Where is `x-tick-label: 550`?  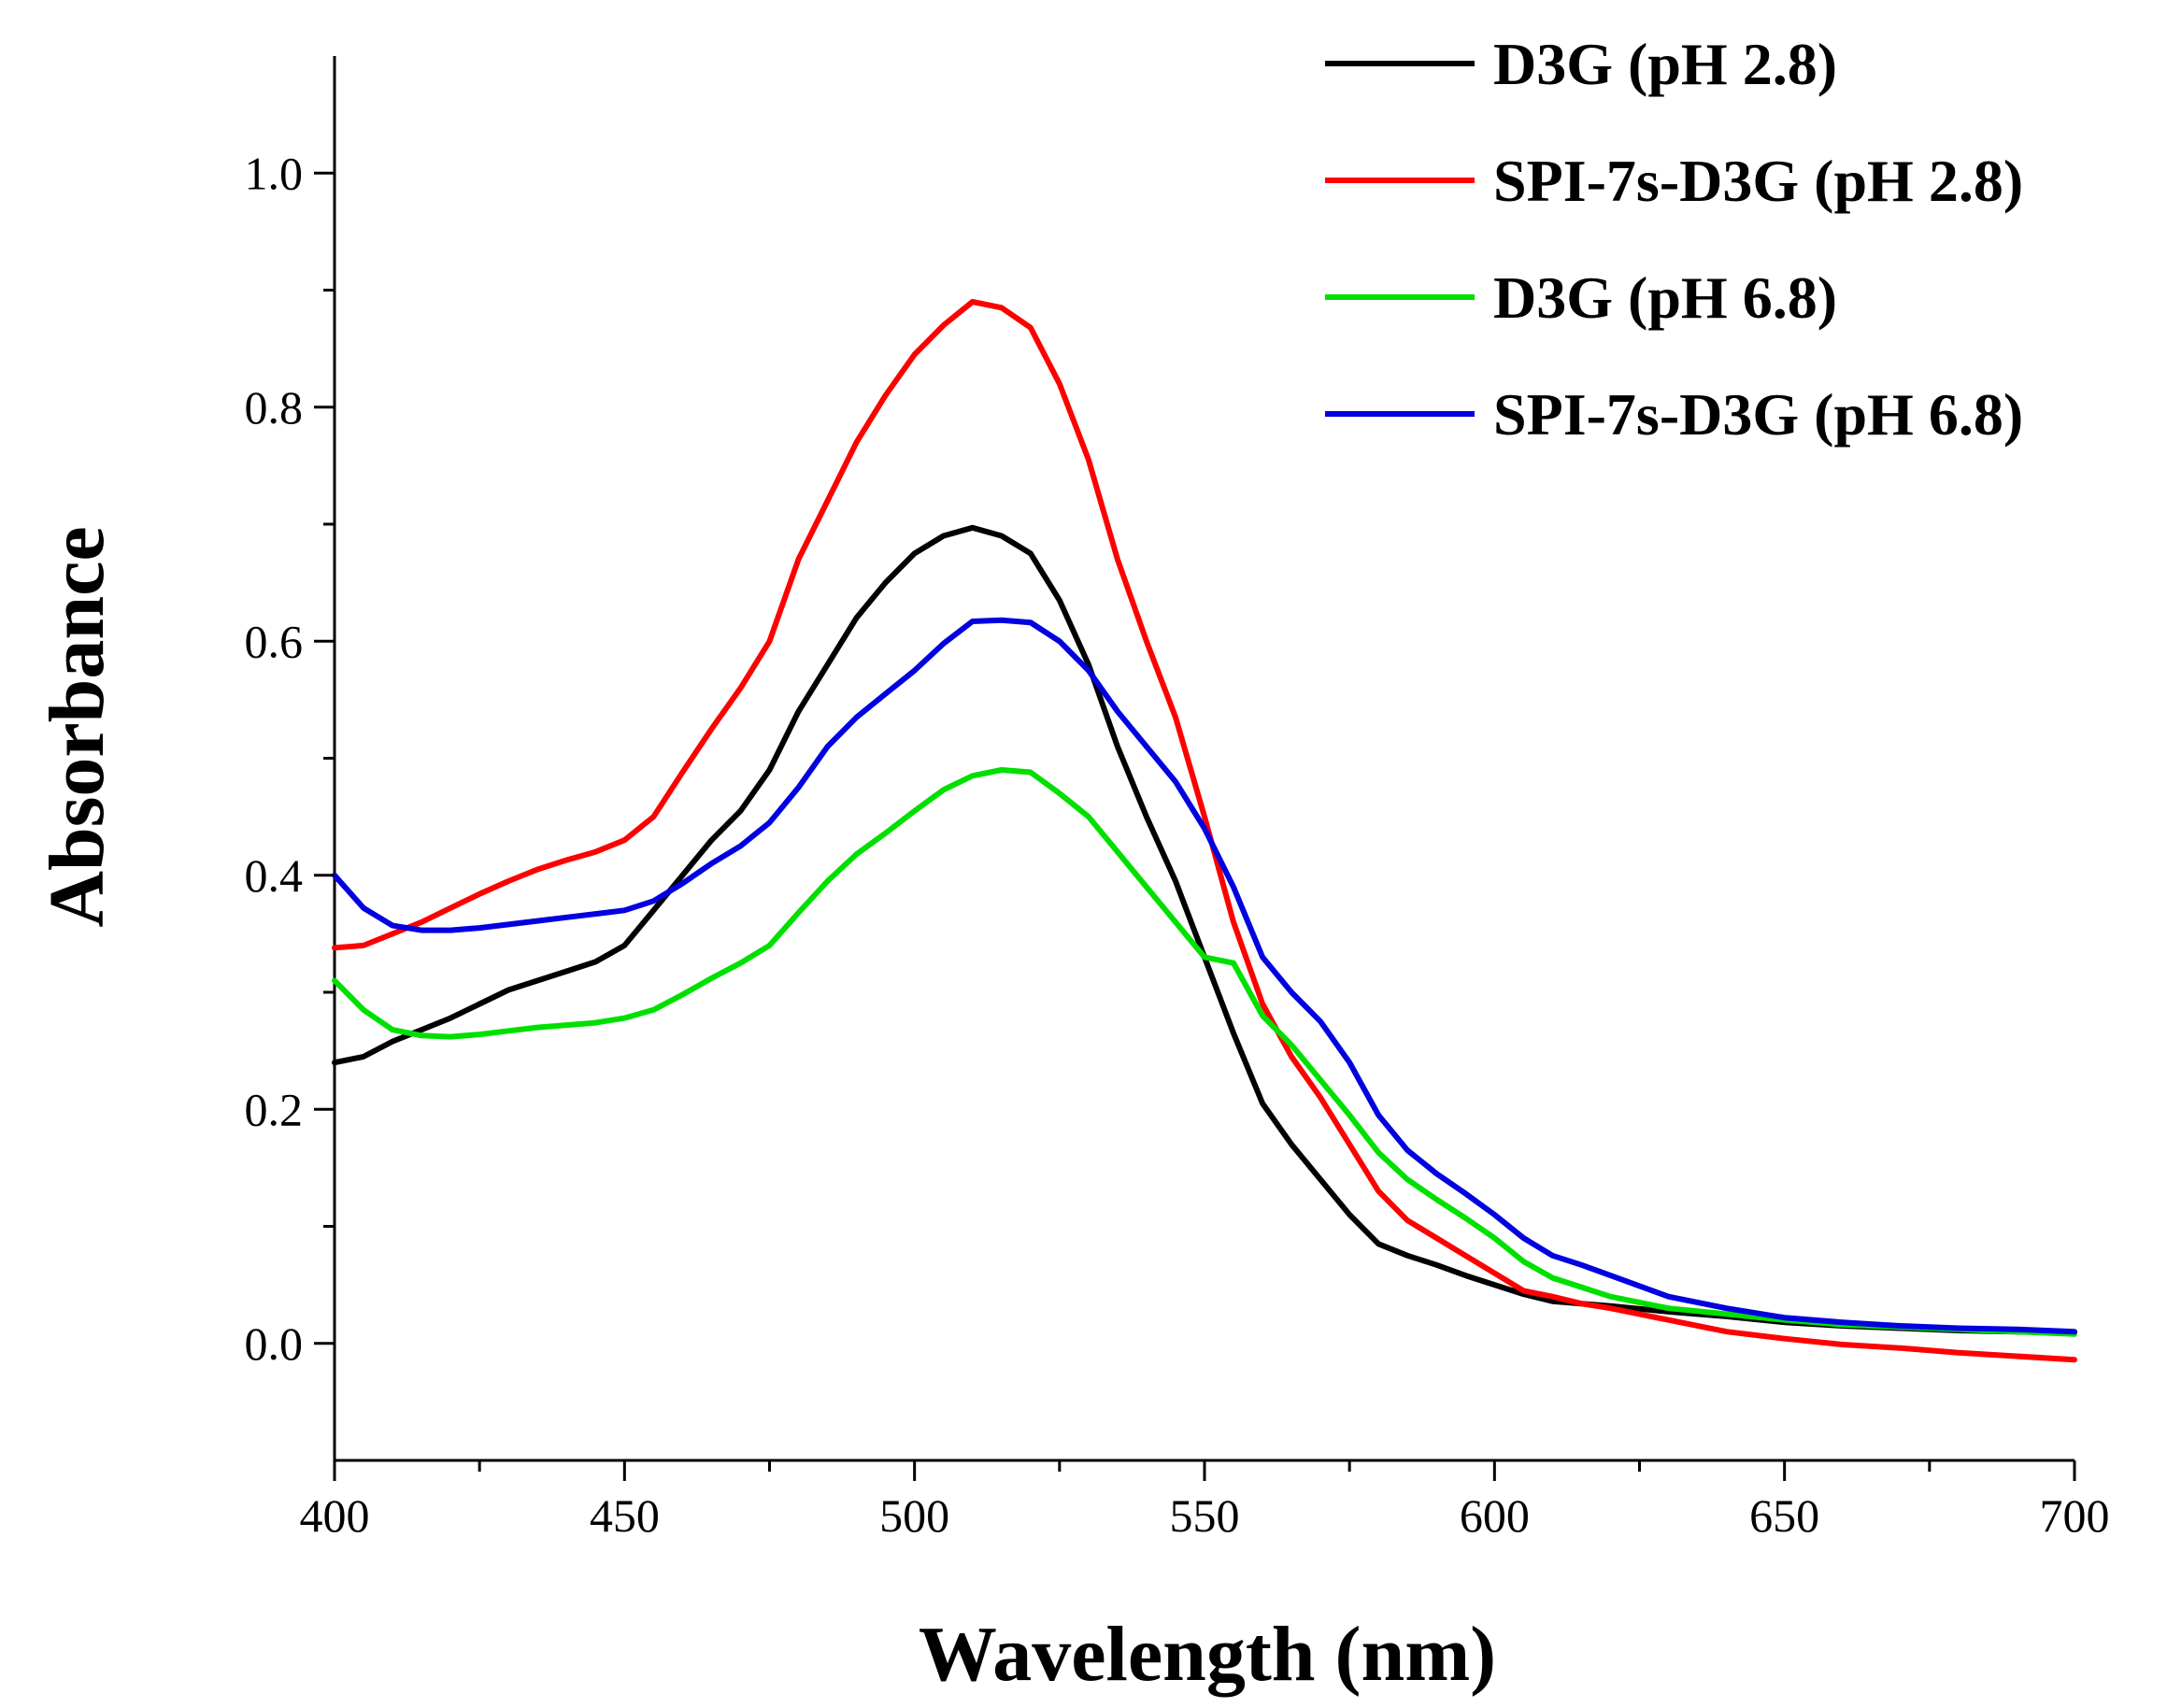 x-tick-label: 550 is located at coordinates (1205, 1515).